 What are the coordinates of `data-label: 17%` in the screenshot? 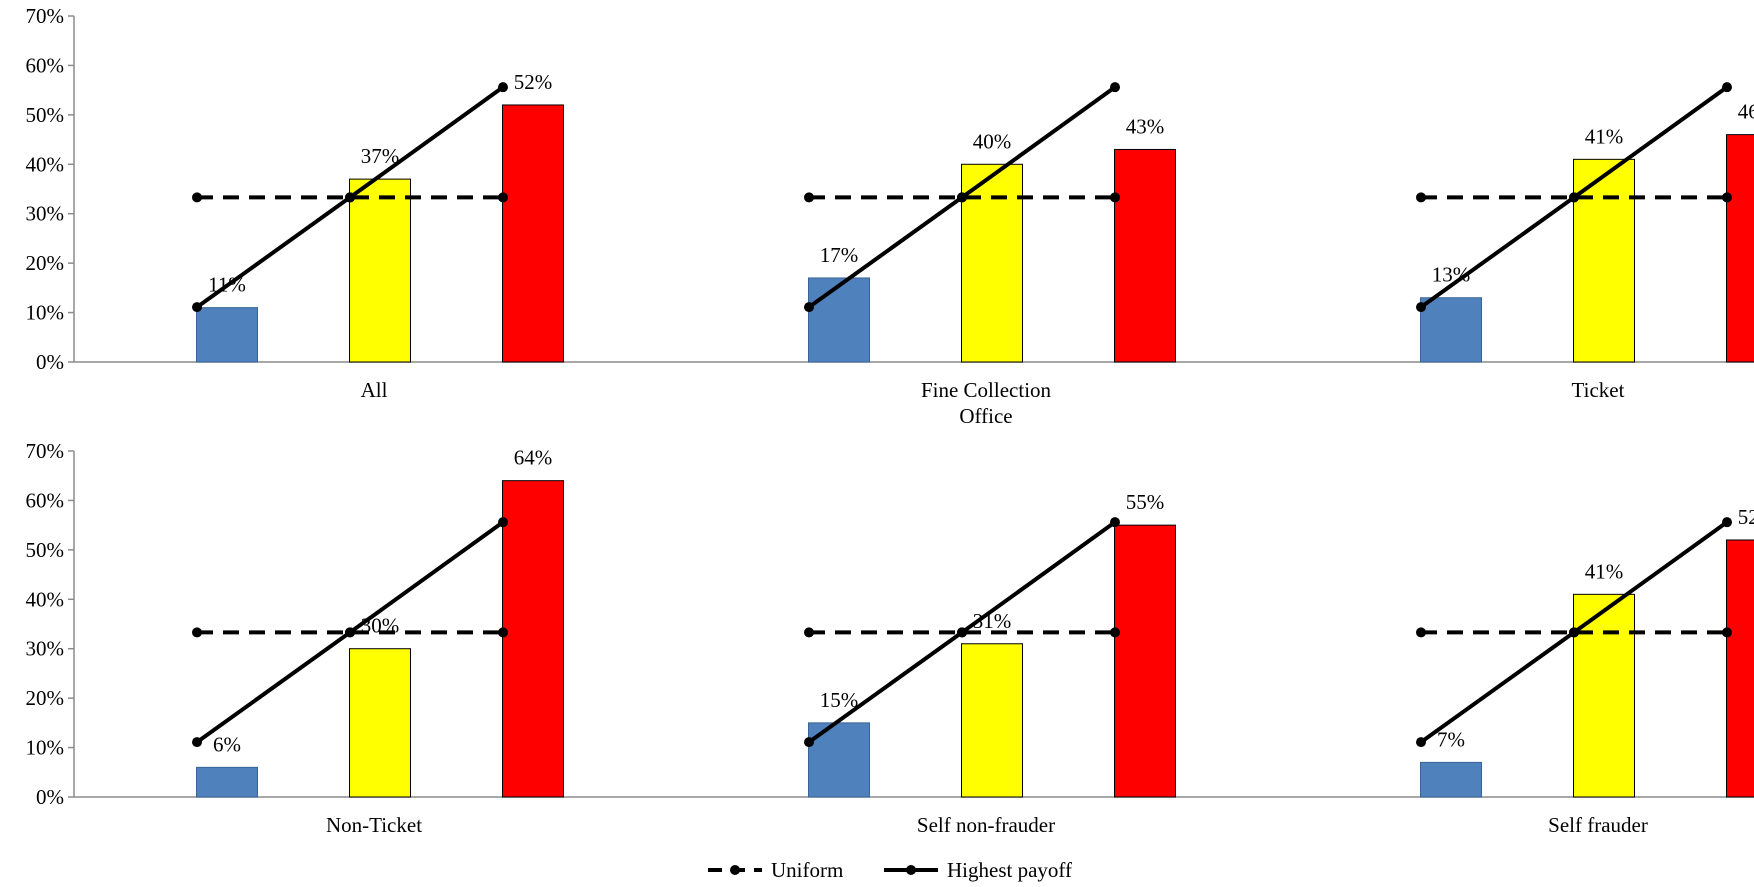 It's located at (839, 255).